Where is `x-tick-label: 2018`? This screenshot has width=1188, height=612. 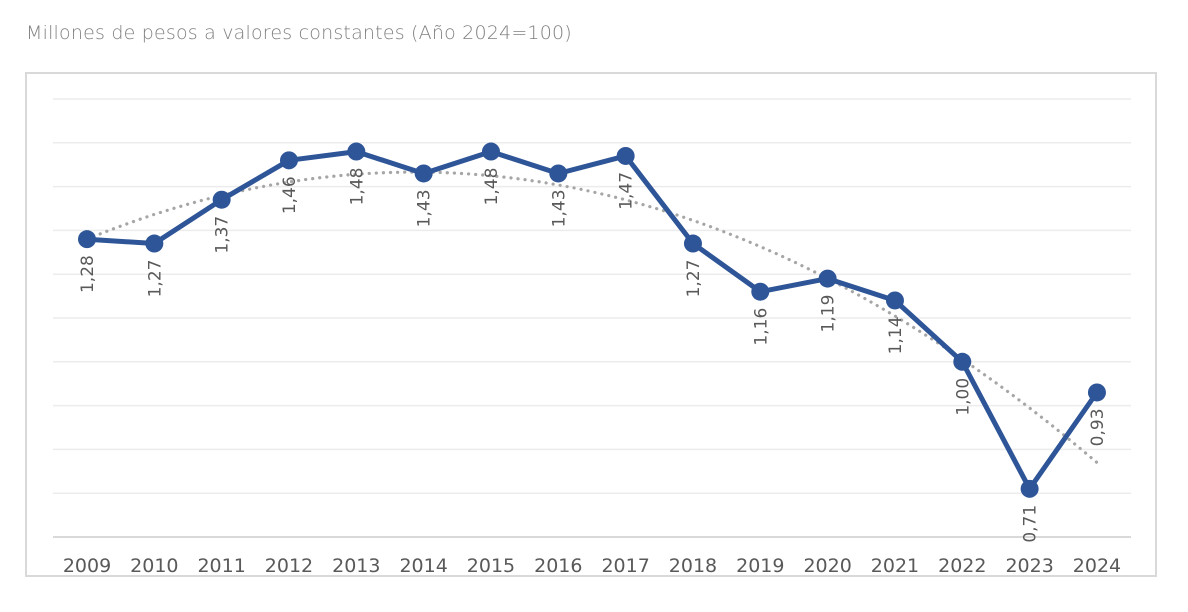
x-tick-label: 2018 is located at coordinates (693, 566).